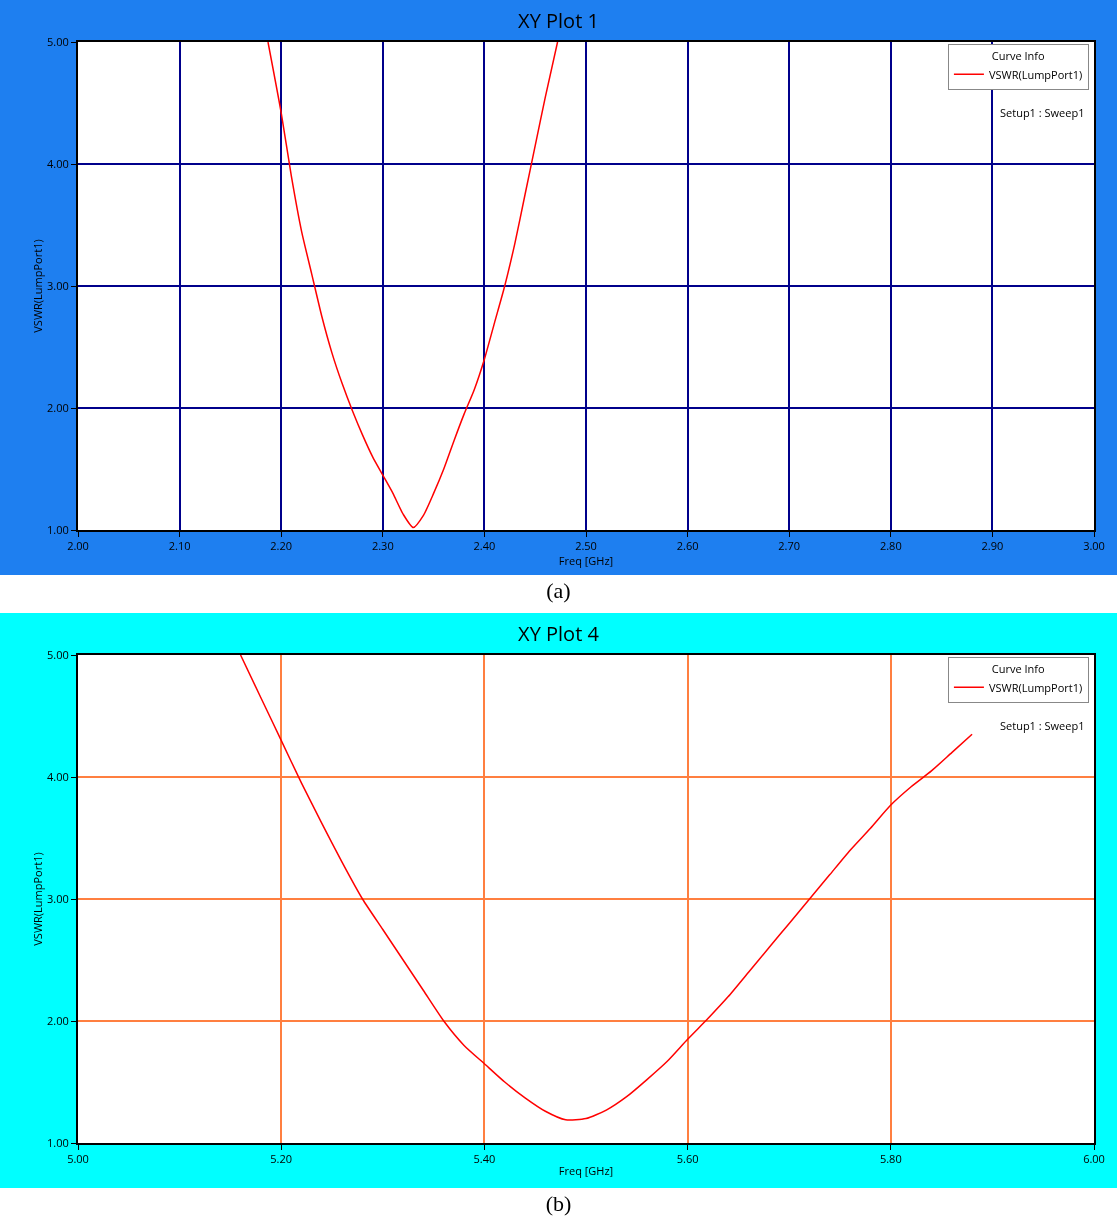 This screenshot has width=1117, height=1231. What do you see at coordinates (78, 546) in the screenshot?
I see `x-tick-label: 2.00` at bounding box center [78, 546].